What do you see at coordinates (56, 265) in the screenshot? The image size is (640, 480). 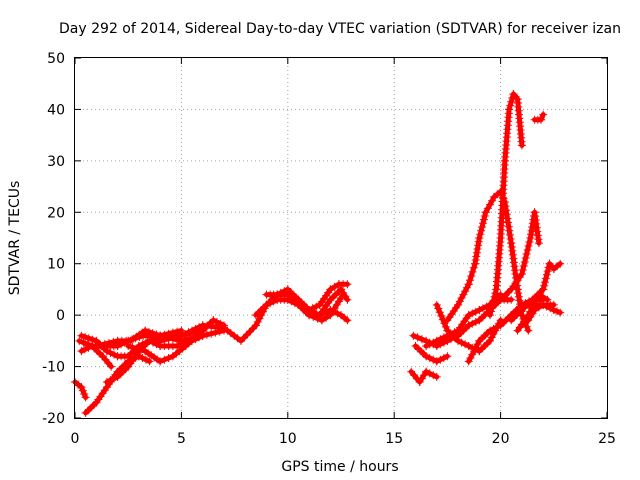 I see `y-tick-label: 10` at bounding box center [56, 265].